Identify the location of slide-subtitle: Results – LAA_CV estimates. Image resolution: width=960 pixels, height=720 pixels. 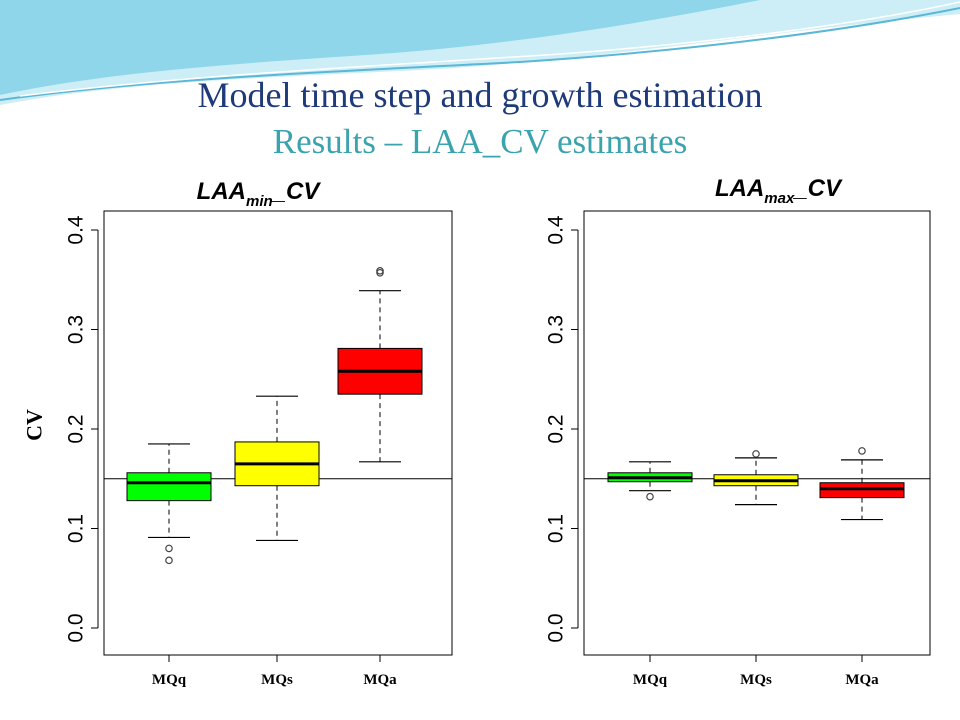
(480, 141).